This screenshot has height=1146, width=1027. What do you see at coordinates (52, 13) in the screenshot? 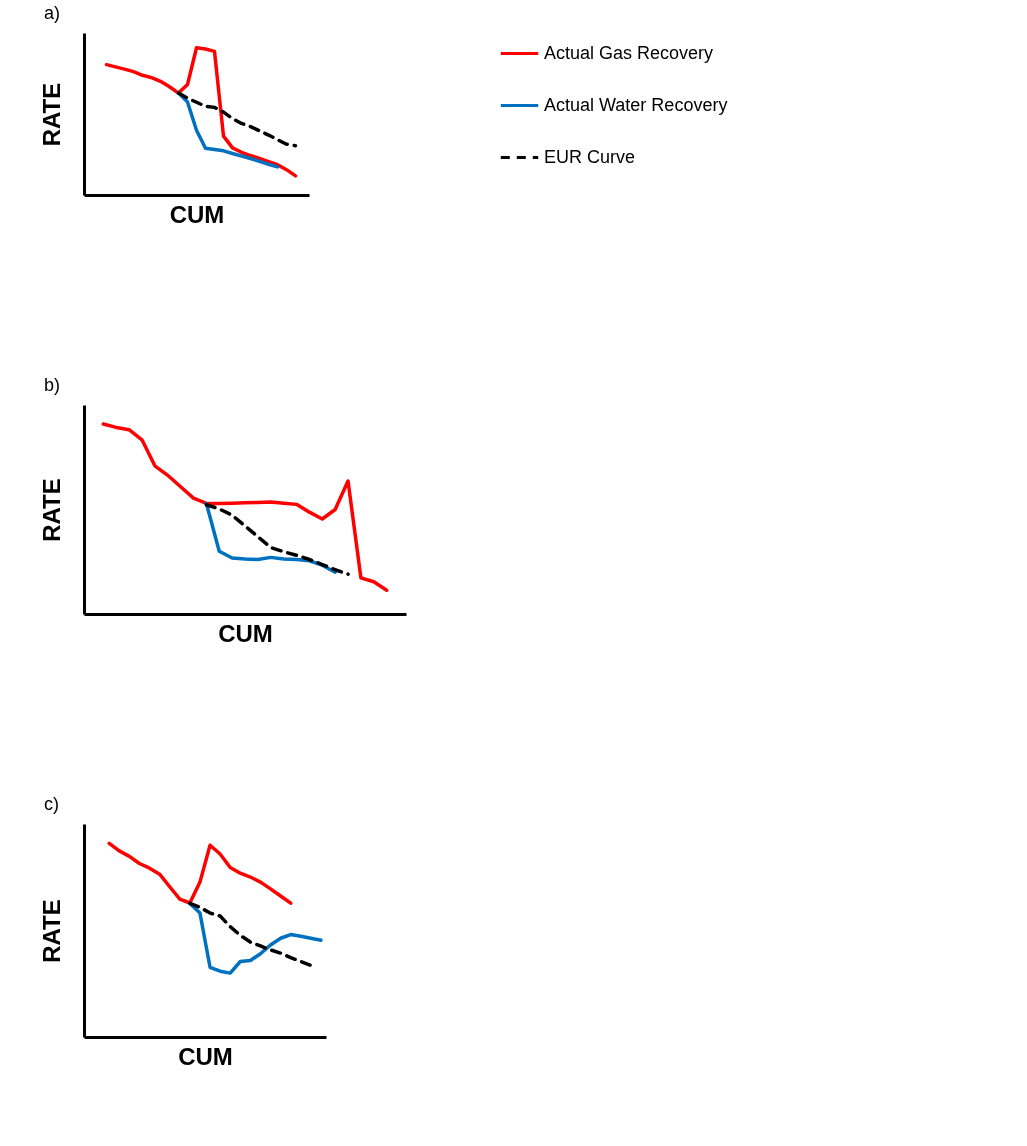
I see `chart-title: a)` at bounding box center [52, 13].